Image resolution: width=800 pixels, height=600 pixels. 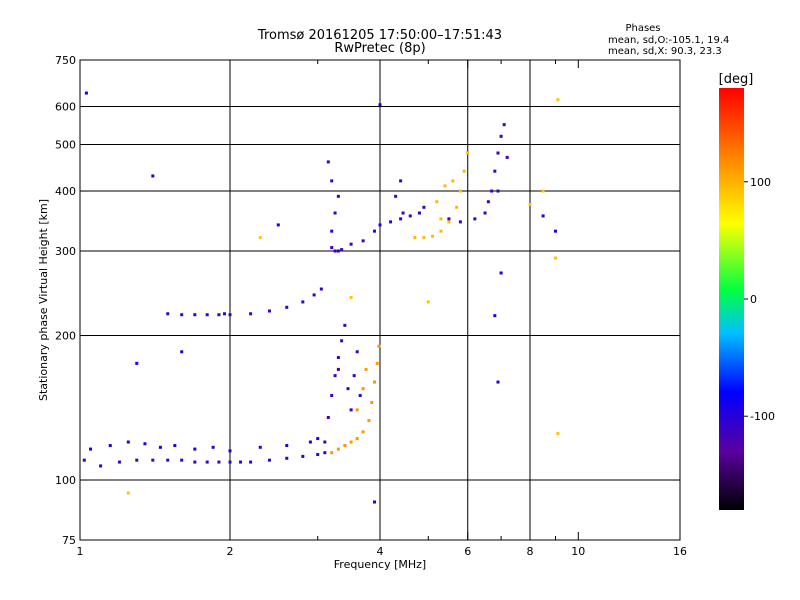 I want to click on x-tick-label: 10, so click(x=578, y=551).